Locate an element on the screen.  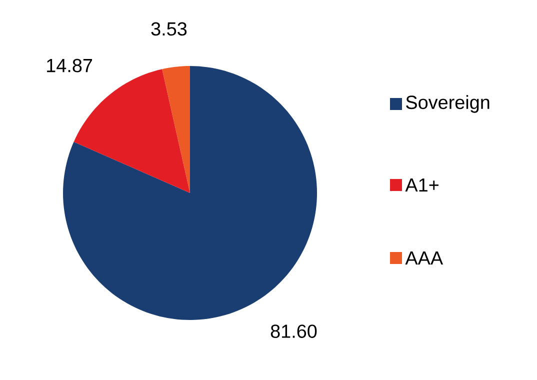
data-label: 3.53 is located at coordinates (169, 29).